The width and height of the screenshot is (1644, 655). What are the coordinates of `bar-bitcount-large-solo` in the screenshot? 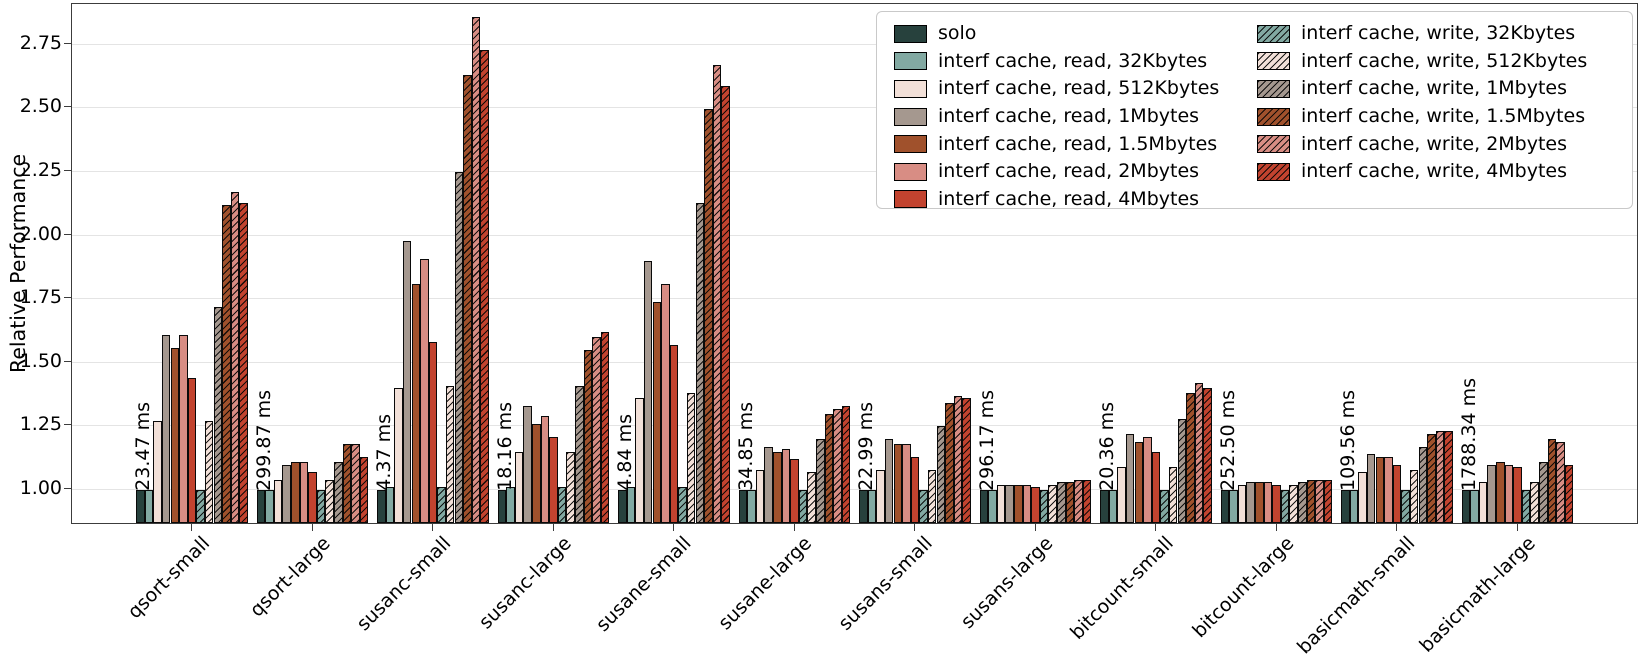 It's located at (1225, 506).